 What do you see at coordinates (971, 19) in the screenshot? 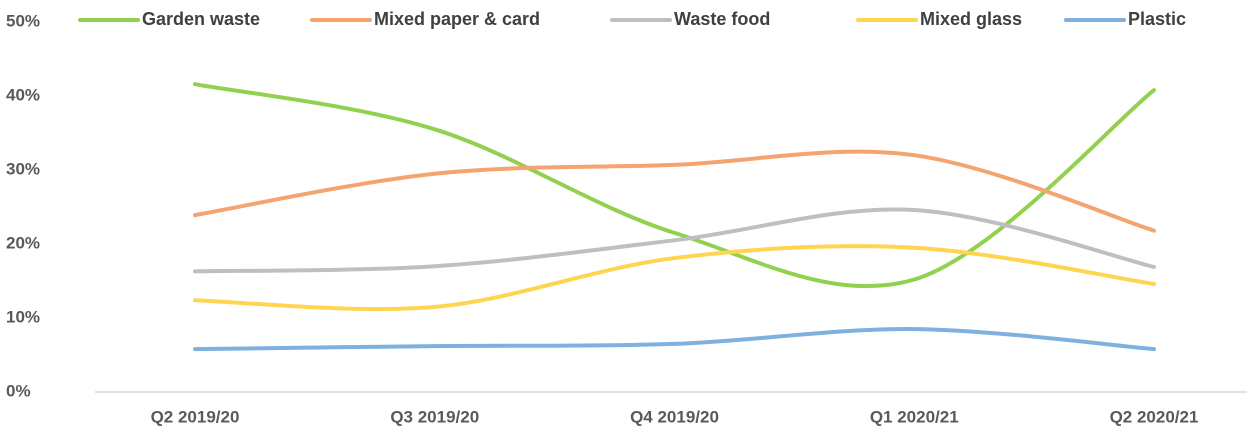
I see `legend-label: Mixed glass` at bounding box center [971, 19].